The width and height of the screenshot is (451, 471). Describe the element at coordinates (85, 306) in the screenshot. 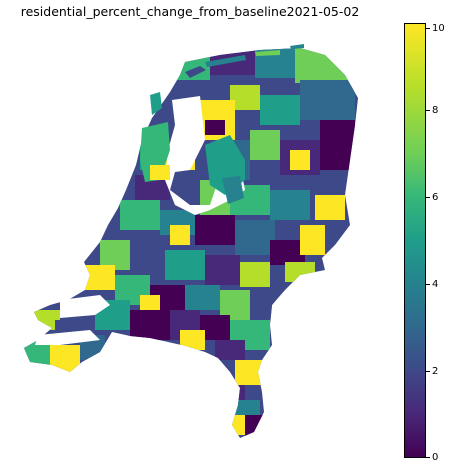

I see `southern-estuary-water` at that location.